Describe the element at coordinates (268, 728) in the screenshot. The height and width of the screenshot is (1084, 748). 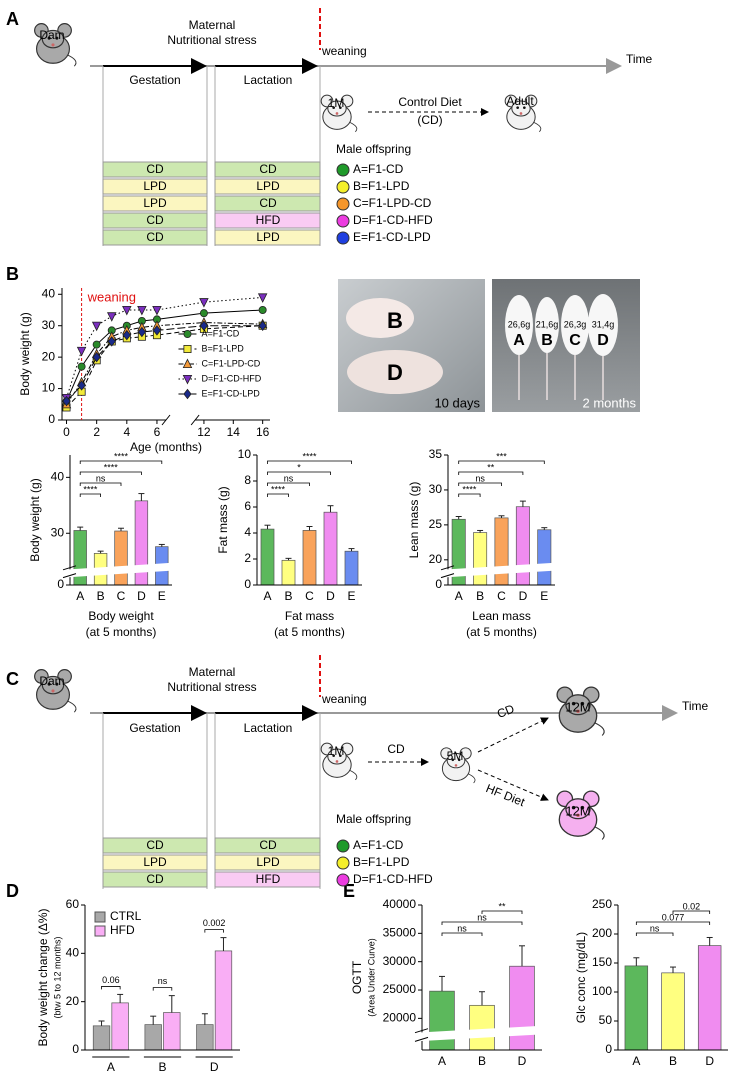
I see `period-label: Lactation` at that location.